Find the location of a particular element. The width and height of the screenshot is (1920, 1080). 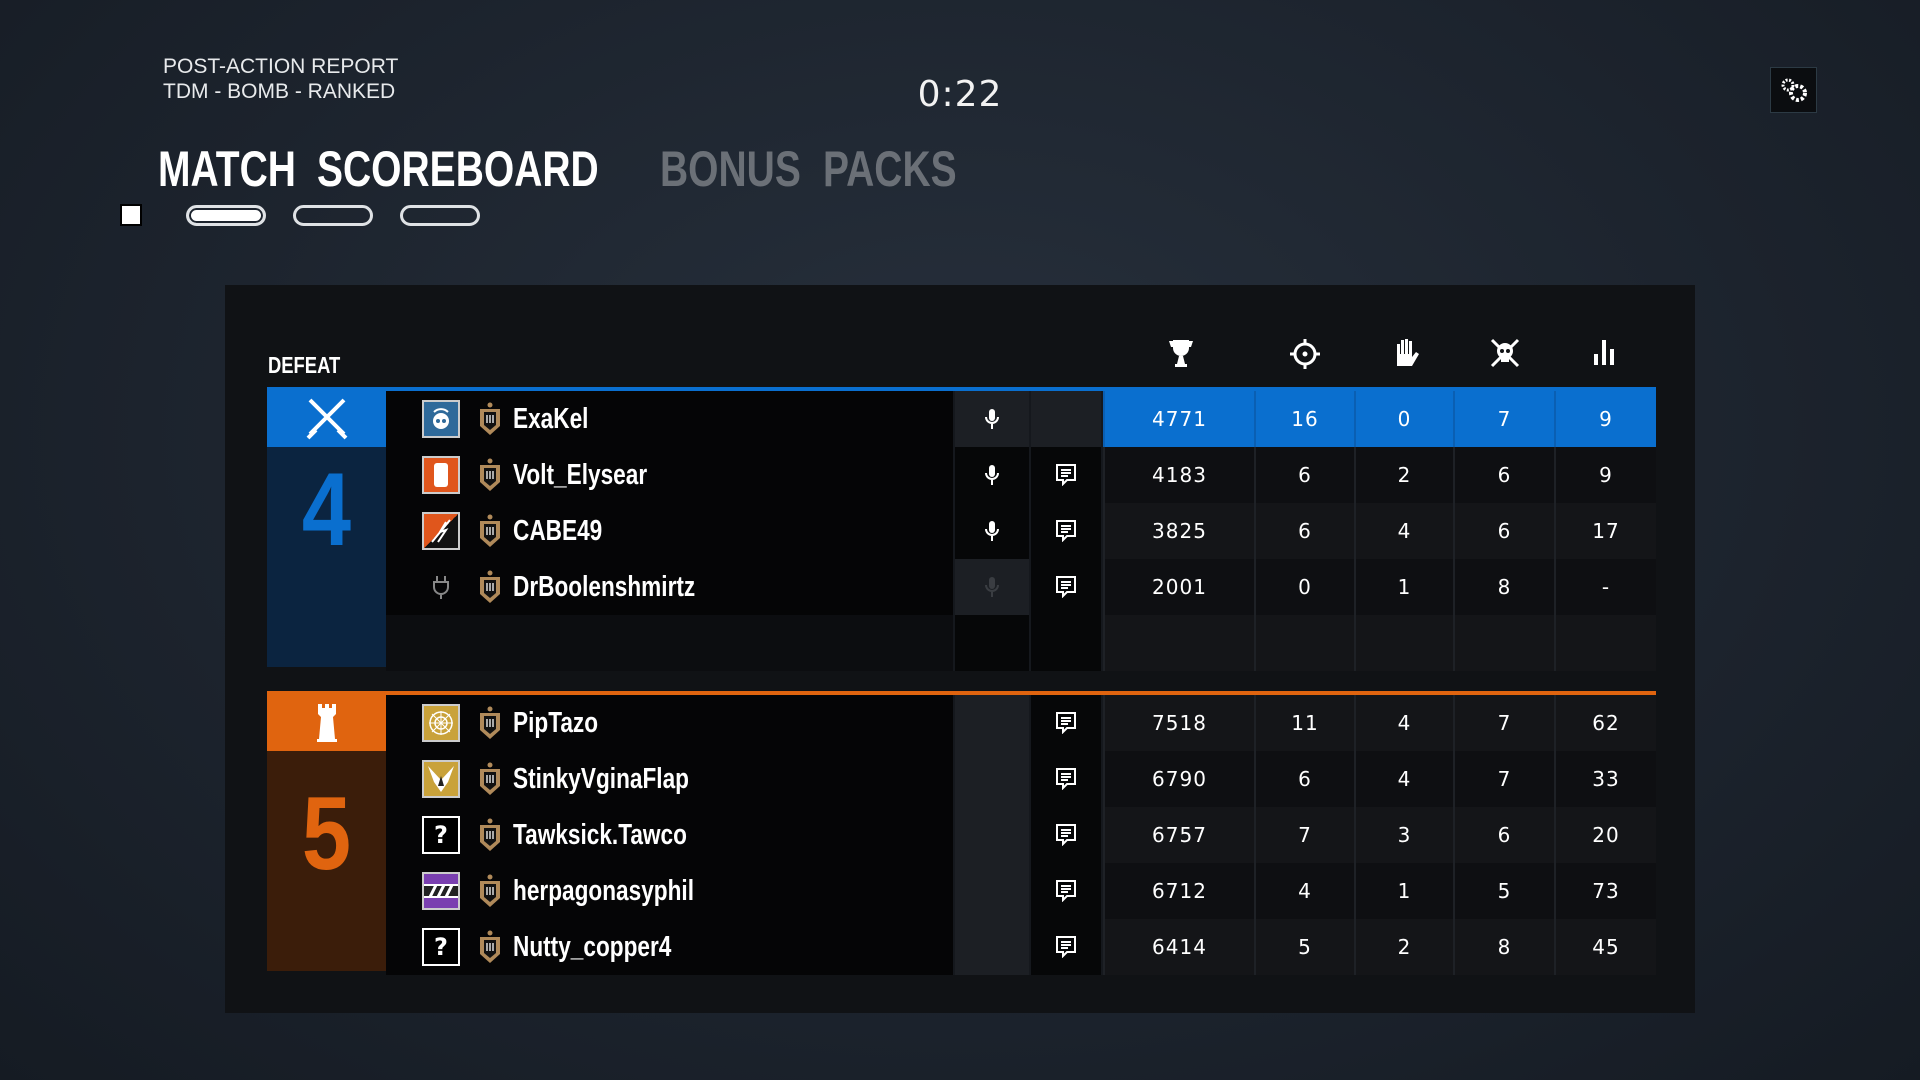

crosshair-icon is located at coordinates (1305, 355).